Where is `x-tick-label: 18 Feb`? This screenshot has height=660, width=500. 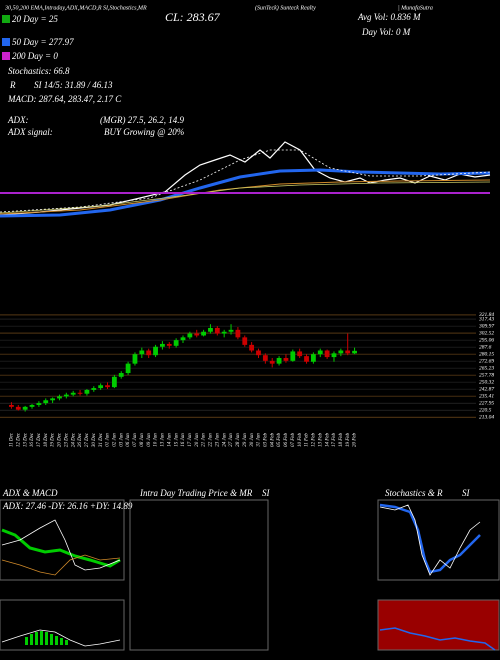 x-tick-label: 18 Feb is located at coordinates (341, 439).